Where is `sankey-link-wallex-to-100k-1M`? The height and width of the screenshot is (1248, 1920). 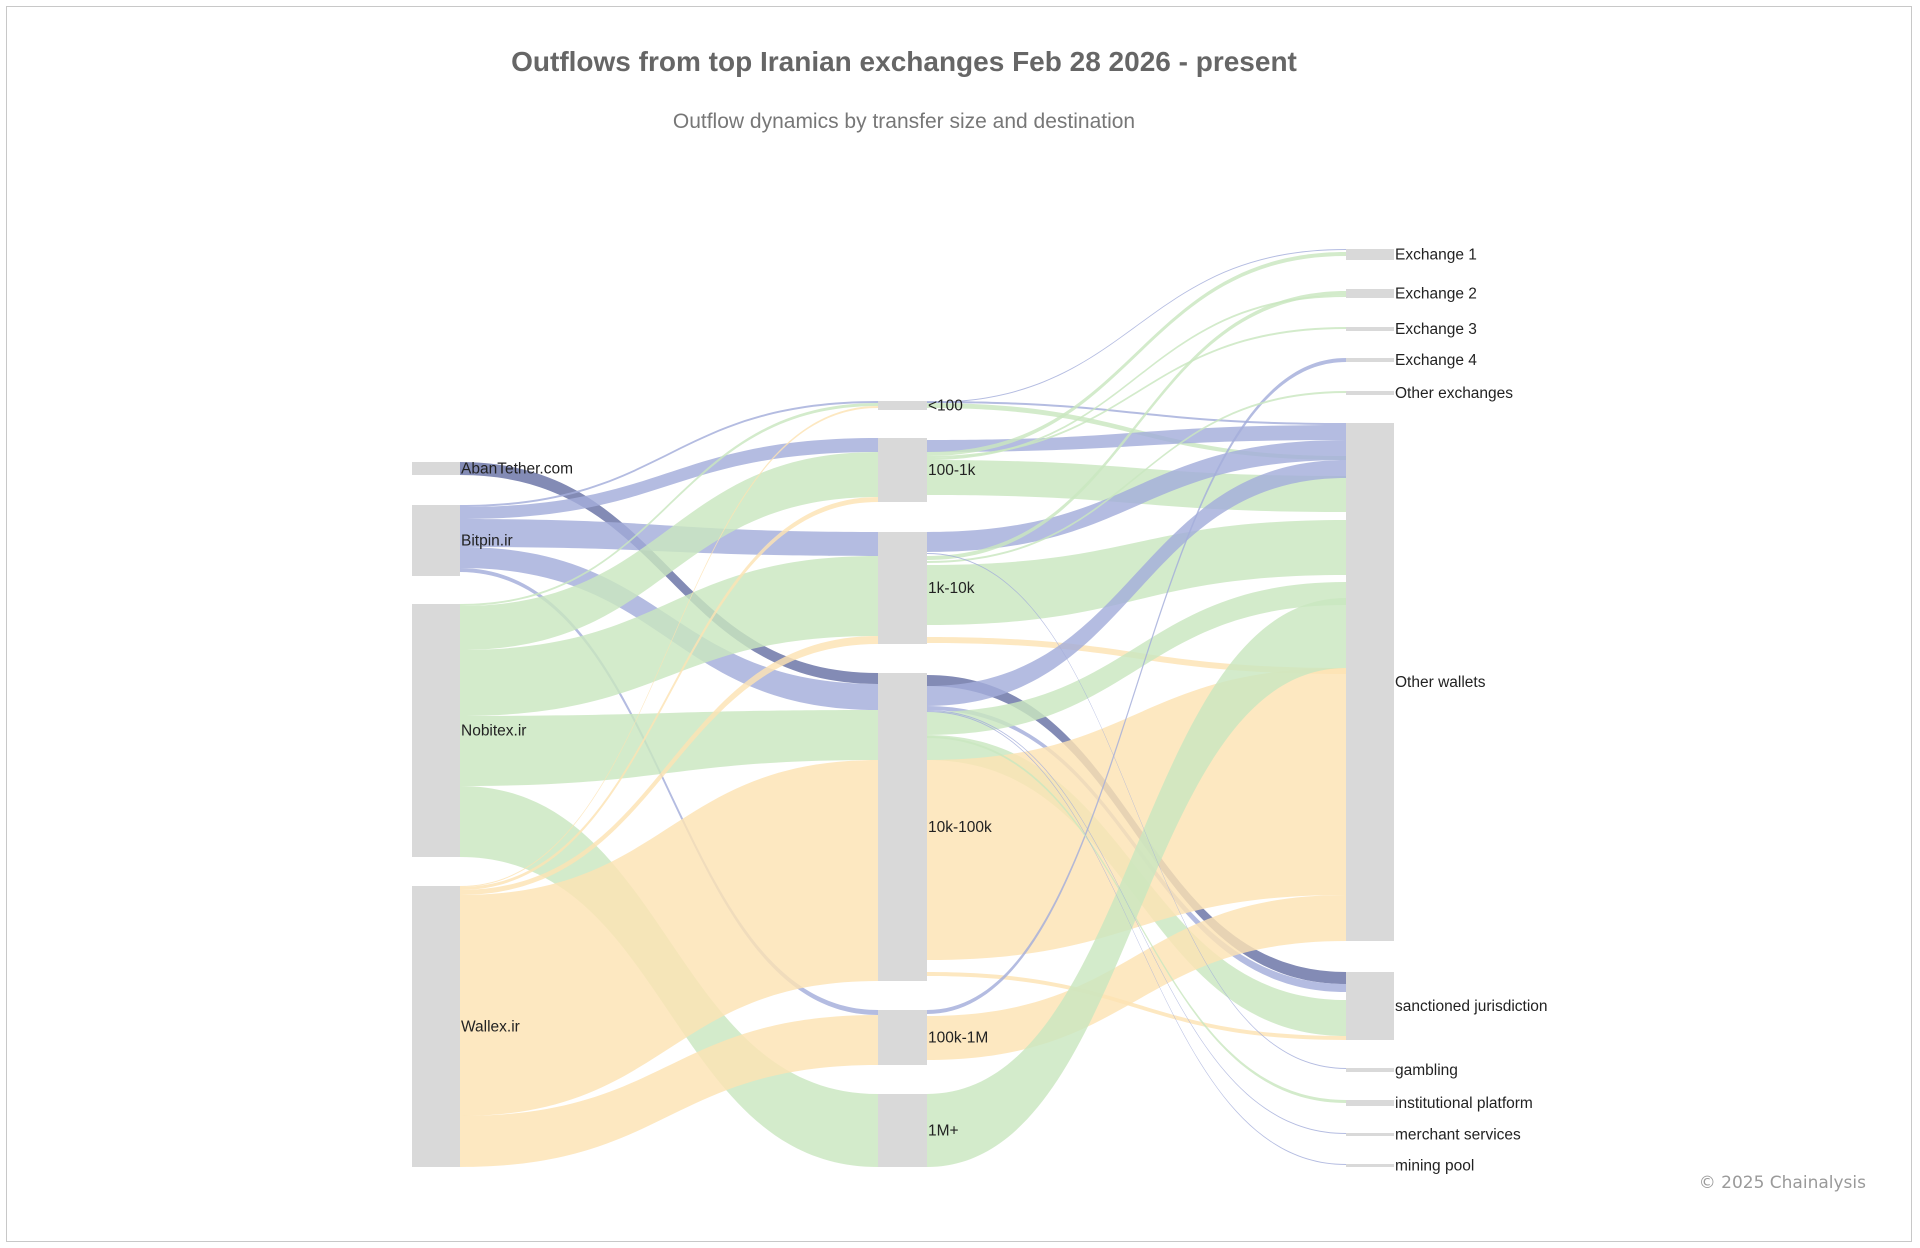
sankey-link-wallex-to-100k-1M is located at coordinates (669, 1091).